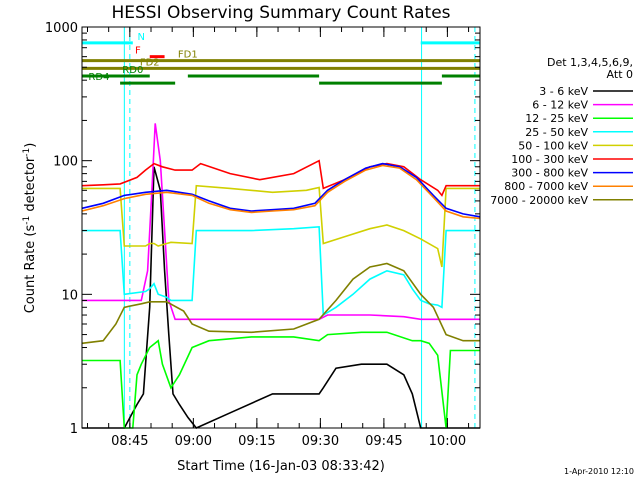 The height and width of the screenshot is (480, 640). I want to click on x-tick-label-4: 09:45, so click(383, 441).